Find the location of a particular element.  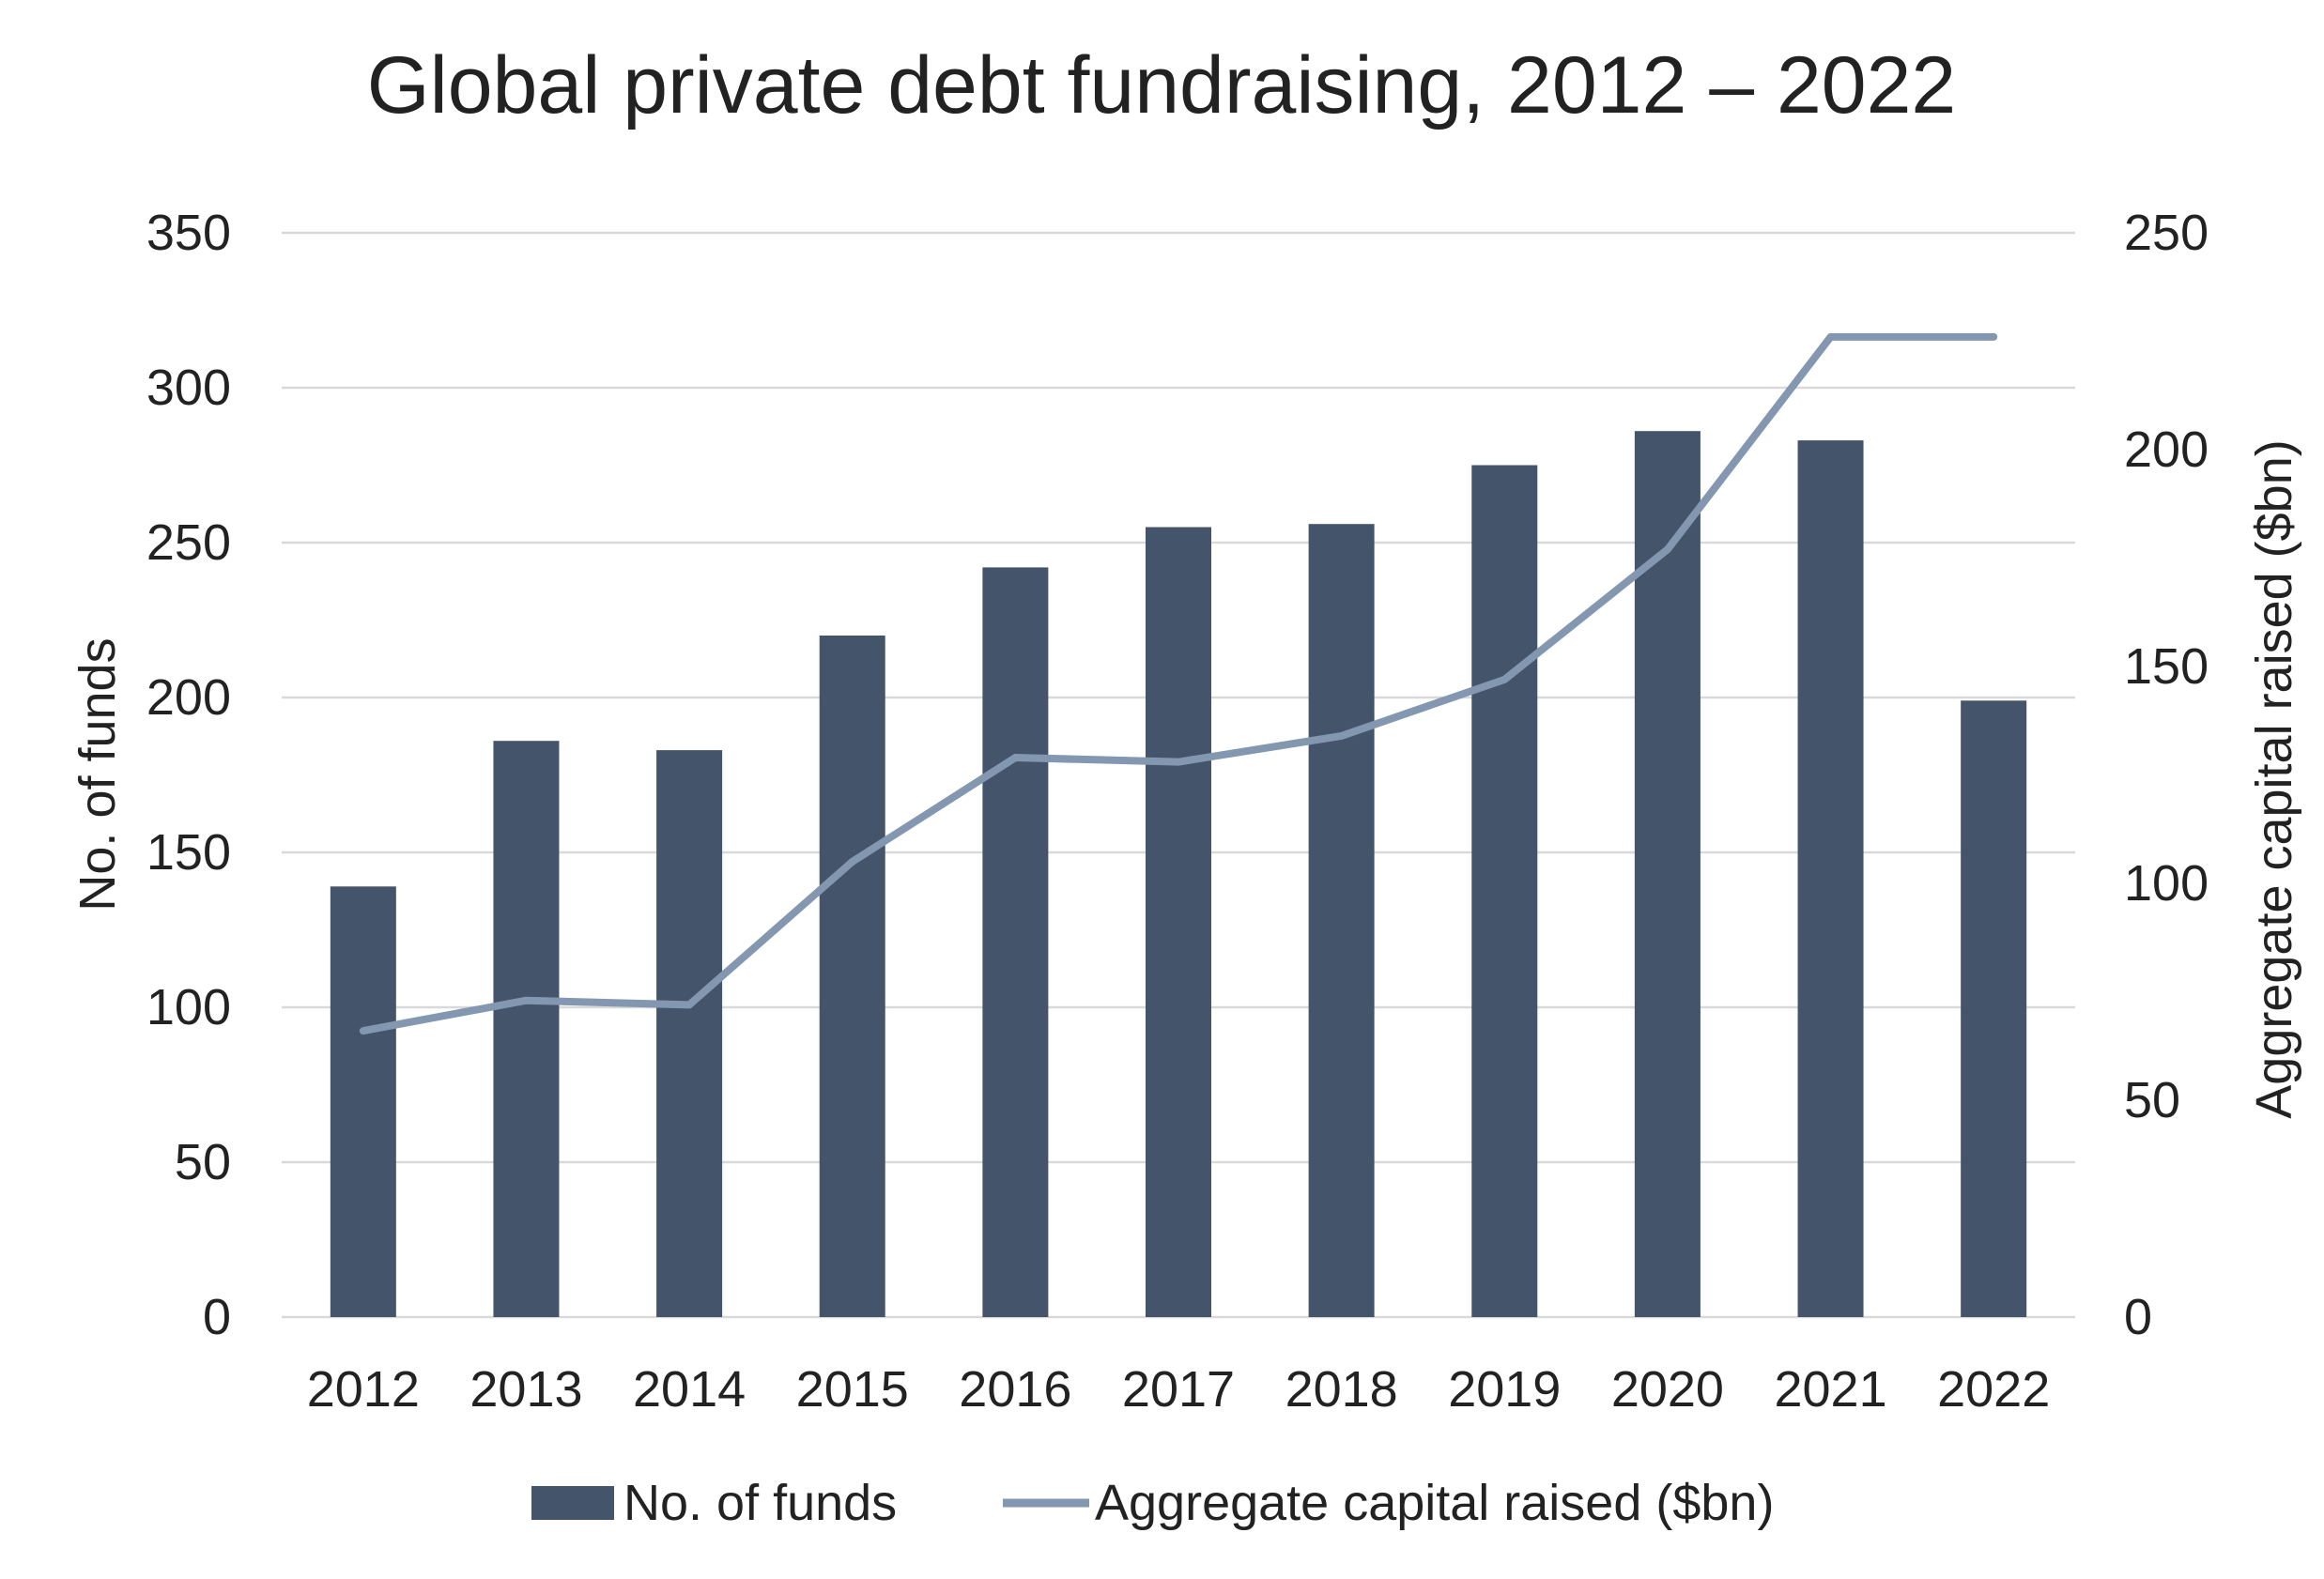

x-tick-label: 2017 is located at coordinates (1178, 1389).